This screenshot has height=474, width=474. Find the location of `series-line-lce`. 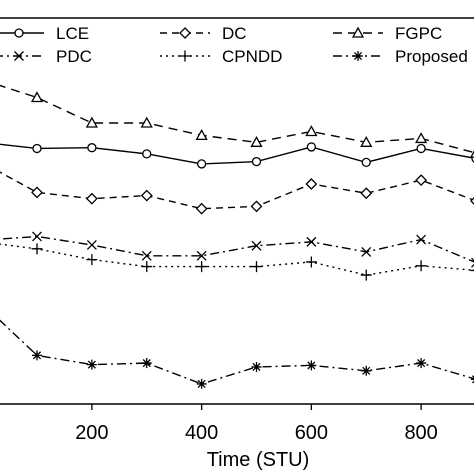

series-line-lce is located at coordinates (237, 154).